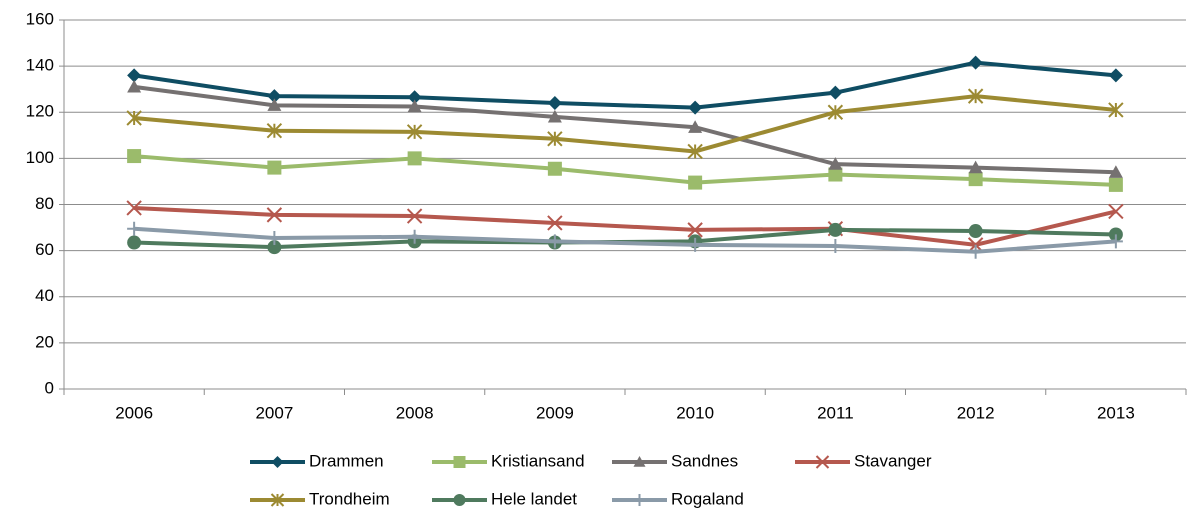  Describe the element at coordinates (44, 341) in the screenshot. I see `y-tick-label: 20` at that location.